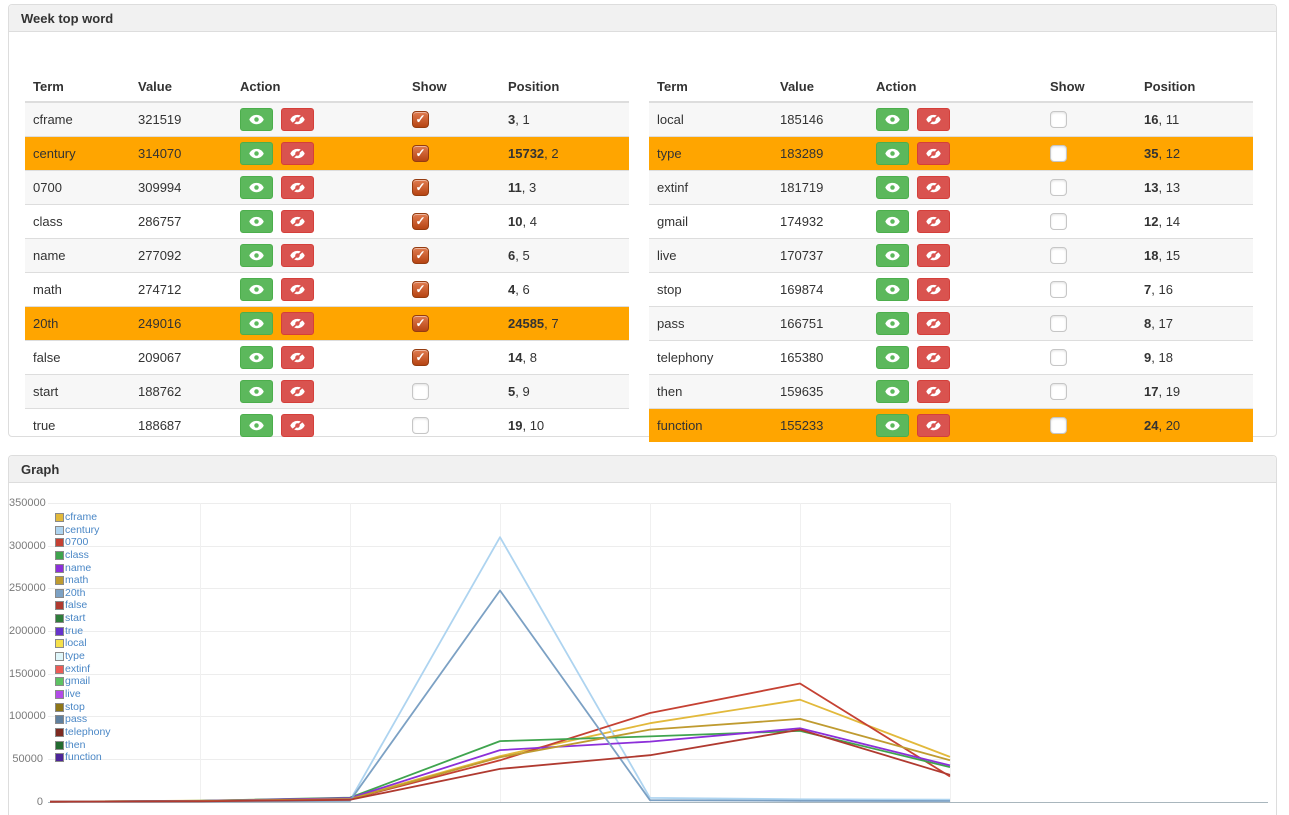 The image size is (1289, 815). I want to click on position-main: 14, so click(515, 357).